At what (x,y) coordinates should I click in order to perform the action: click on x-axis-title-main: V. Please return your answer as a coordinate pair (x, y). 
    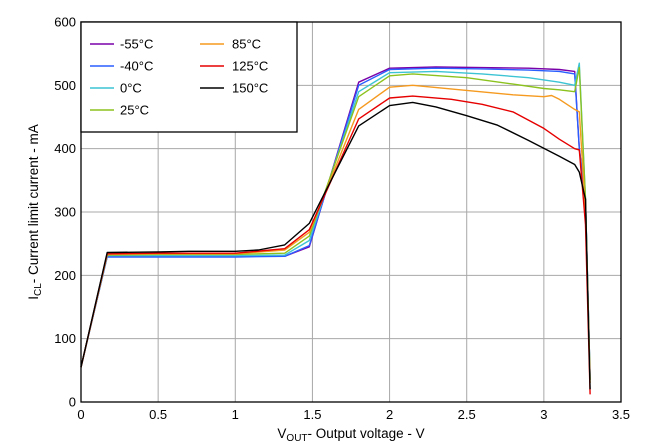
    Looking at the image, I should click on (281, 433).